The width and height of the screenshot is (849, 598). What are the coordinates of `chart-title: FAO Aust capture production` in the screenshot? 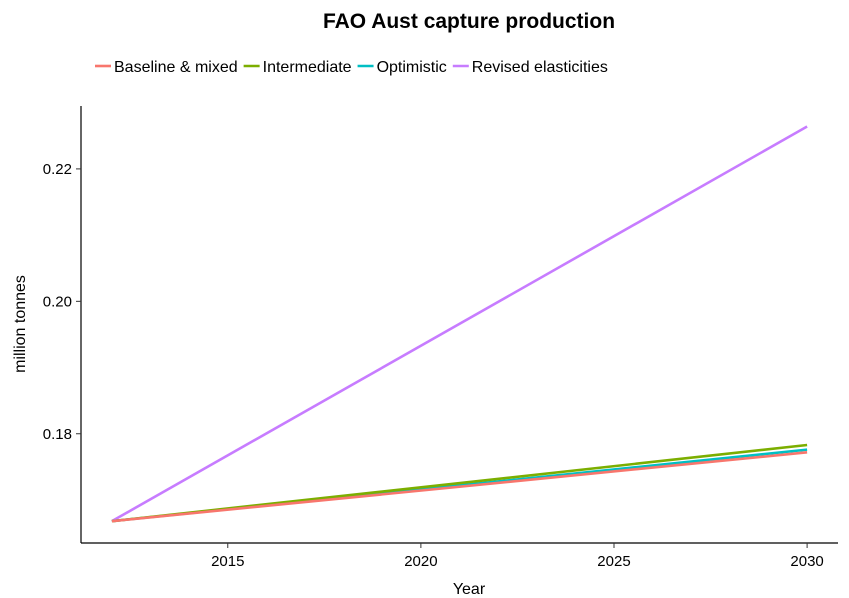 It's located at (469, 21).